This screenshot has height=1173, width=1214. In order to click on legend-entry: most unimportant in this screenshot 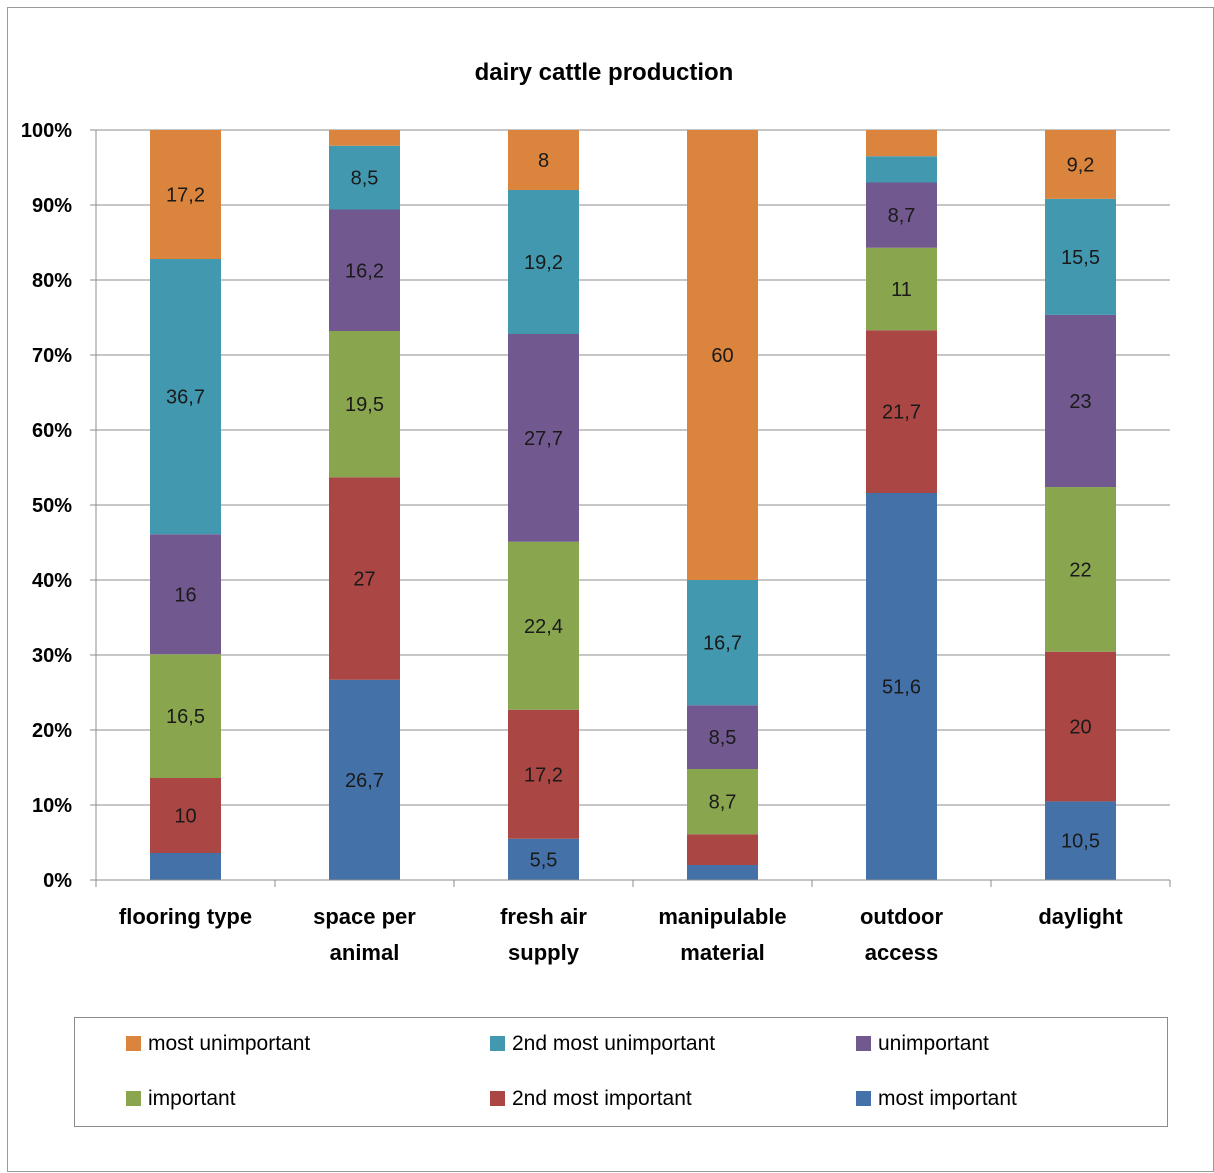, I will do `click(229, 1043)`.